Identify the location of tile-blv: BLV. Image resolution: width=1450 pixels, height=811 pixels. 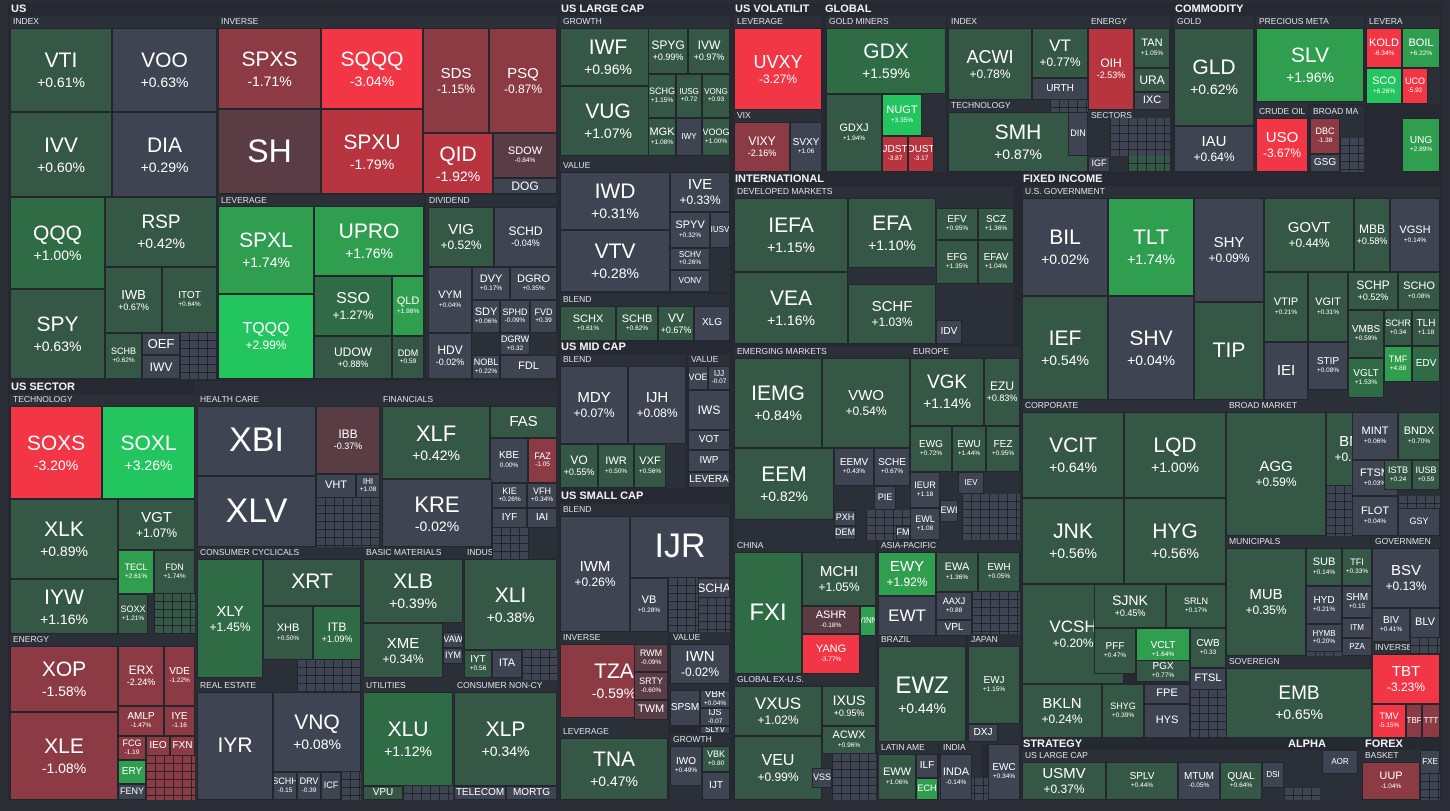
(1425, 623).